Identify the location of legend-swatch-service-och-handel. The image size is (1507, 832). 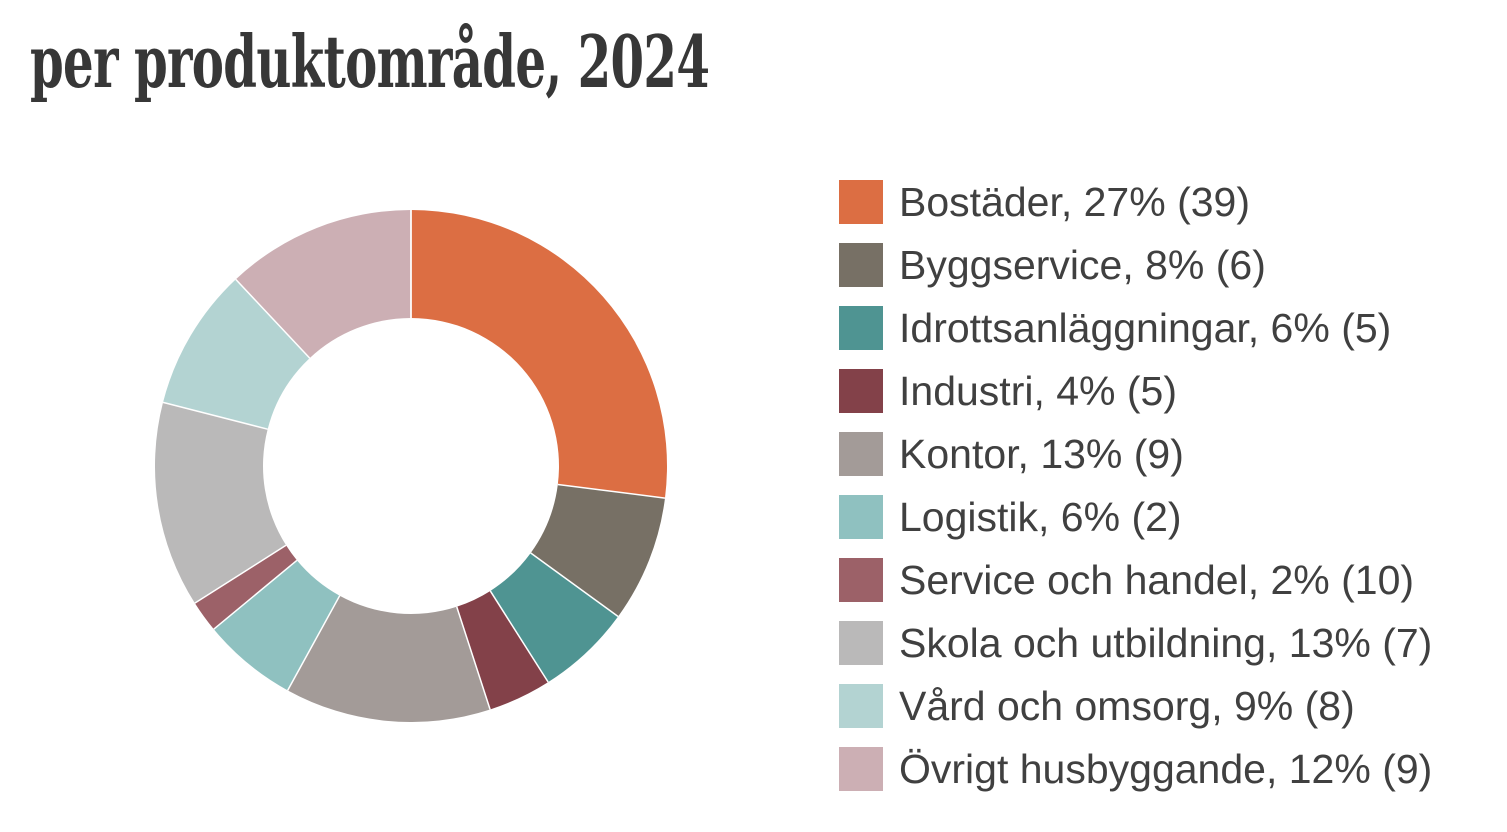
(861, 580).